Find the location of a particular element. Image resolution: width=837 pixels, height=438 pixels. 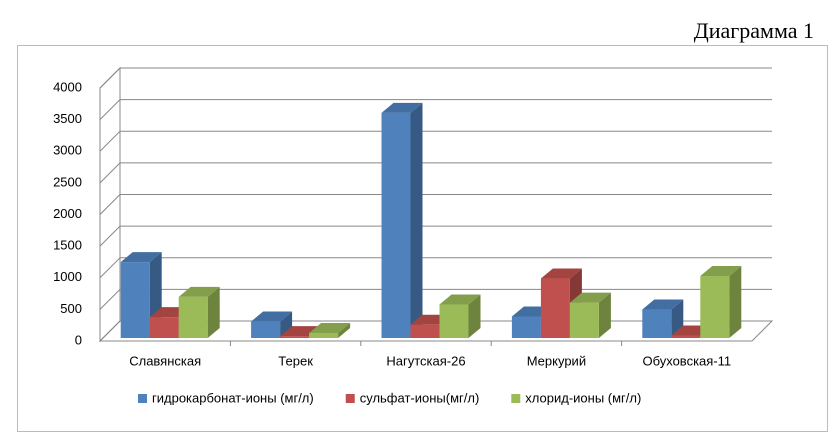

x-tick-label: Нагутская-26 is located at coordinates (425, 360).